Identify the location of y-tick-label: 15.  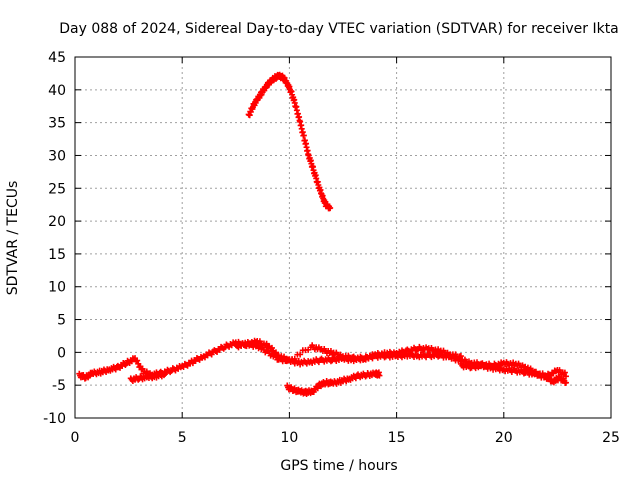
(57, 255).